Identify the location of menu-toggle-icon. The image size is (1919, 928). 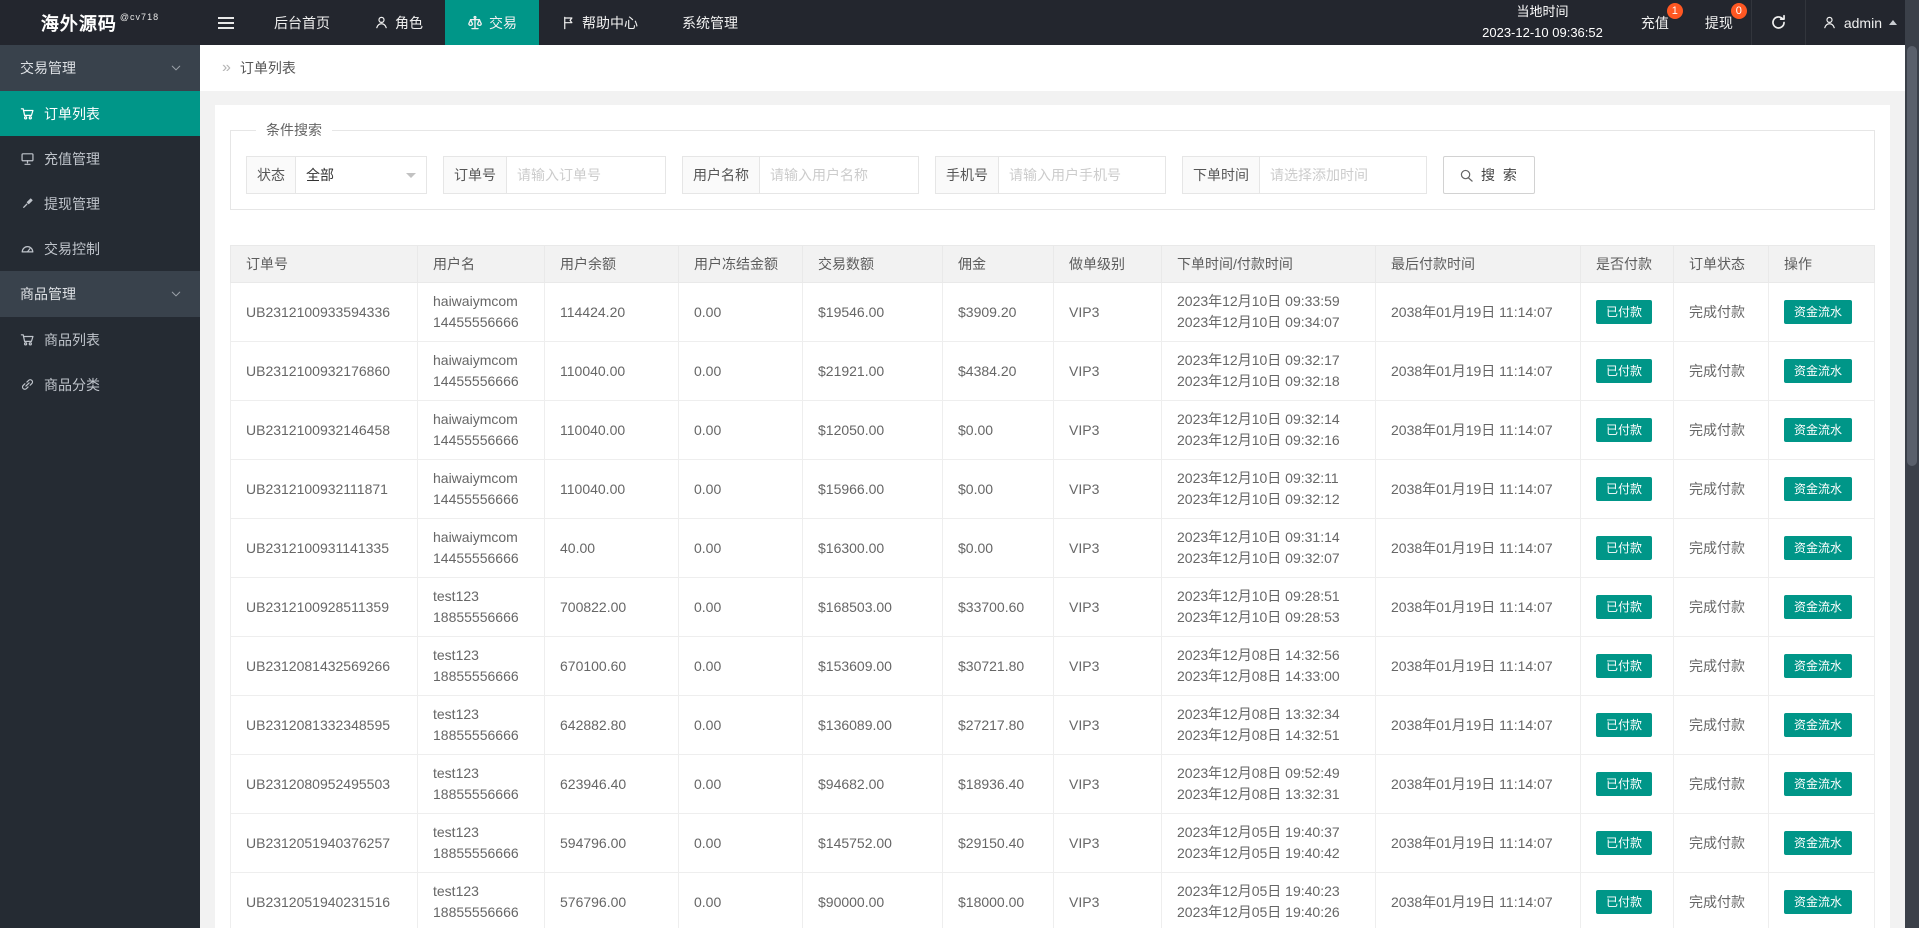
(226, 22).